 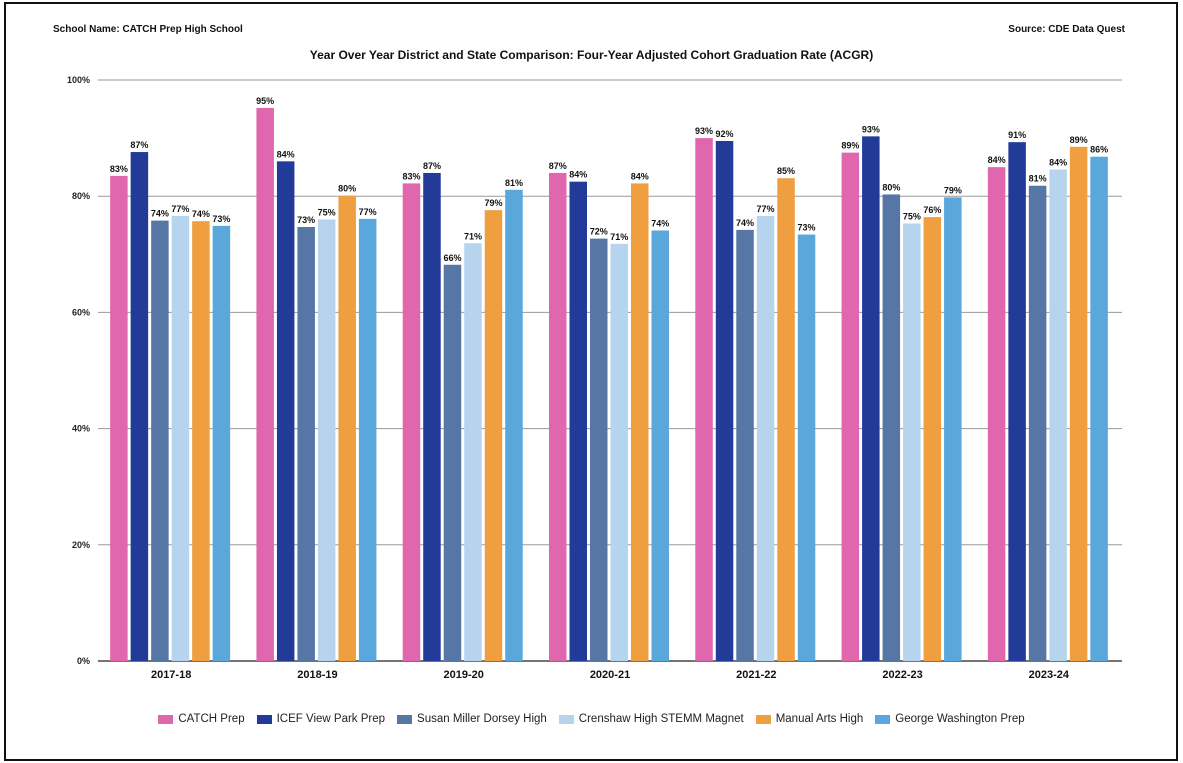 What do you see at coordinates (83, 661) in the screenshot?
I see `y-tick-label: 0%` at bounding box center [83, 661].